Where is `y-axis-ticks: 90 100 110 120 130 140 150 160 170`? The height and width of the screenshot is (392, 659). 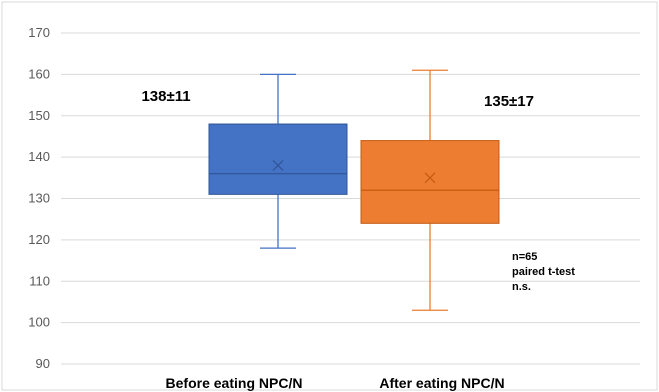 y-axis-ticks: 90 100 110 120 130 140 150 160 170 is located at coordinates (39, 198).